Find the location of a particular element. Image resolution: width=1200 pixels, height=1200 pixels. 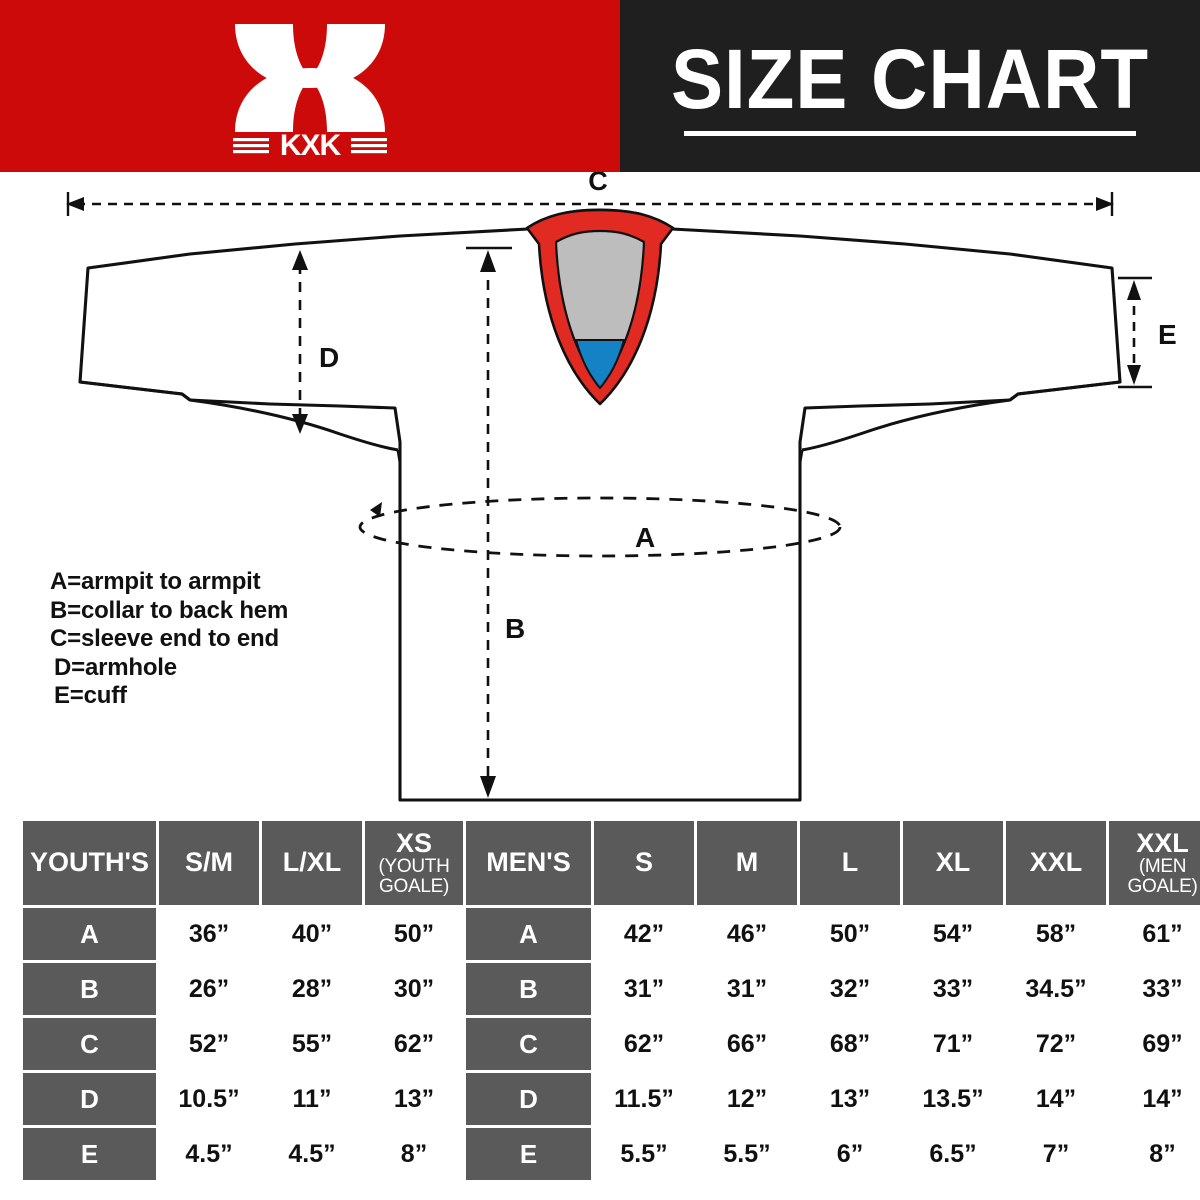

col-header-mens: MEN'S is located at coordinates (528, 863).